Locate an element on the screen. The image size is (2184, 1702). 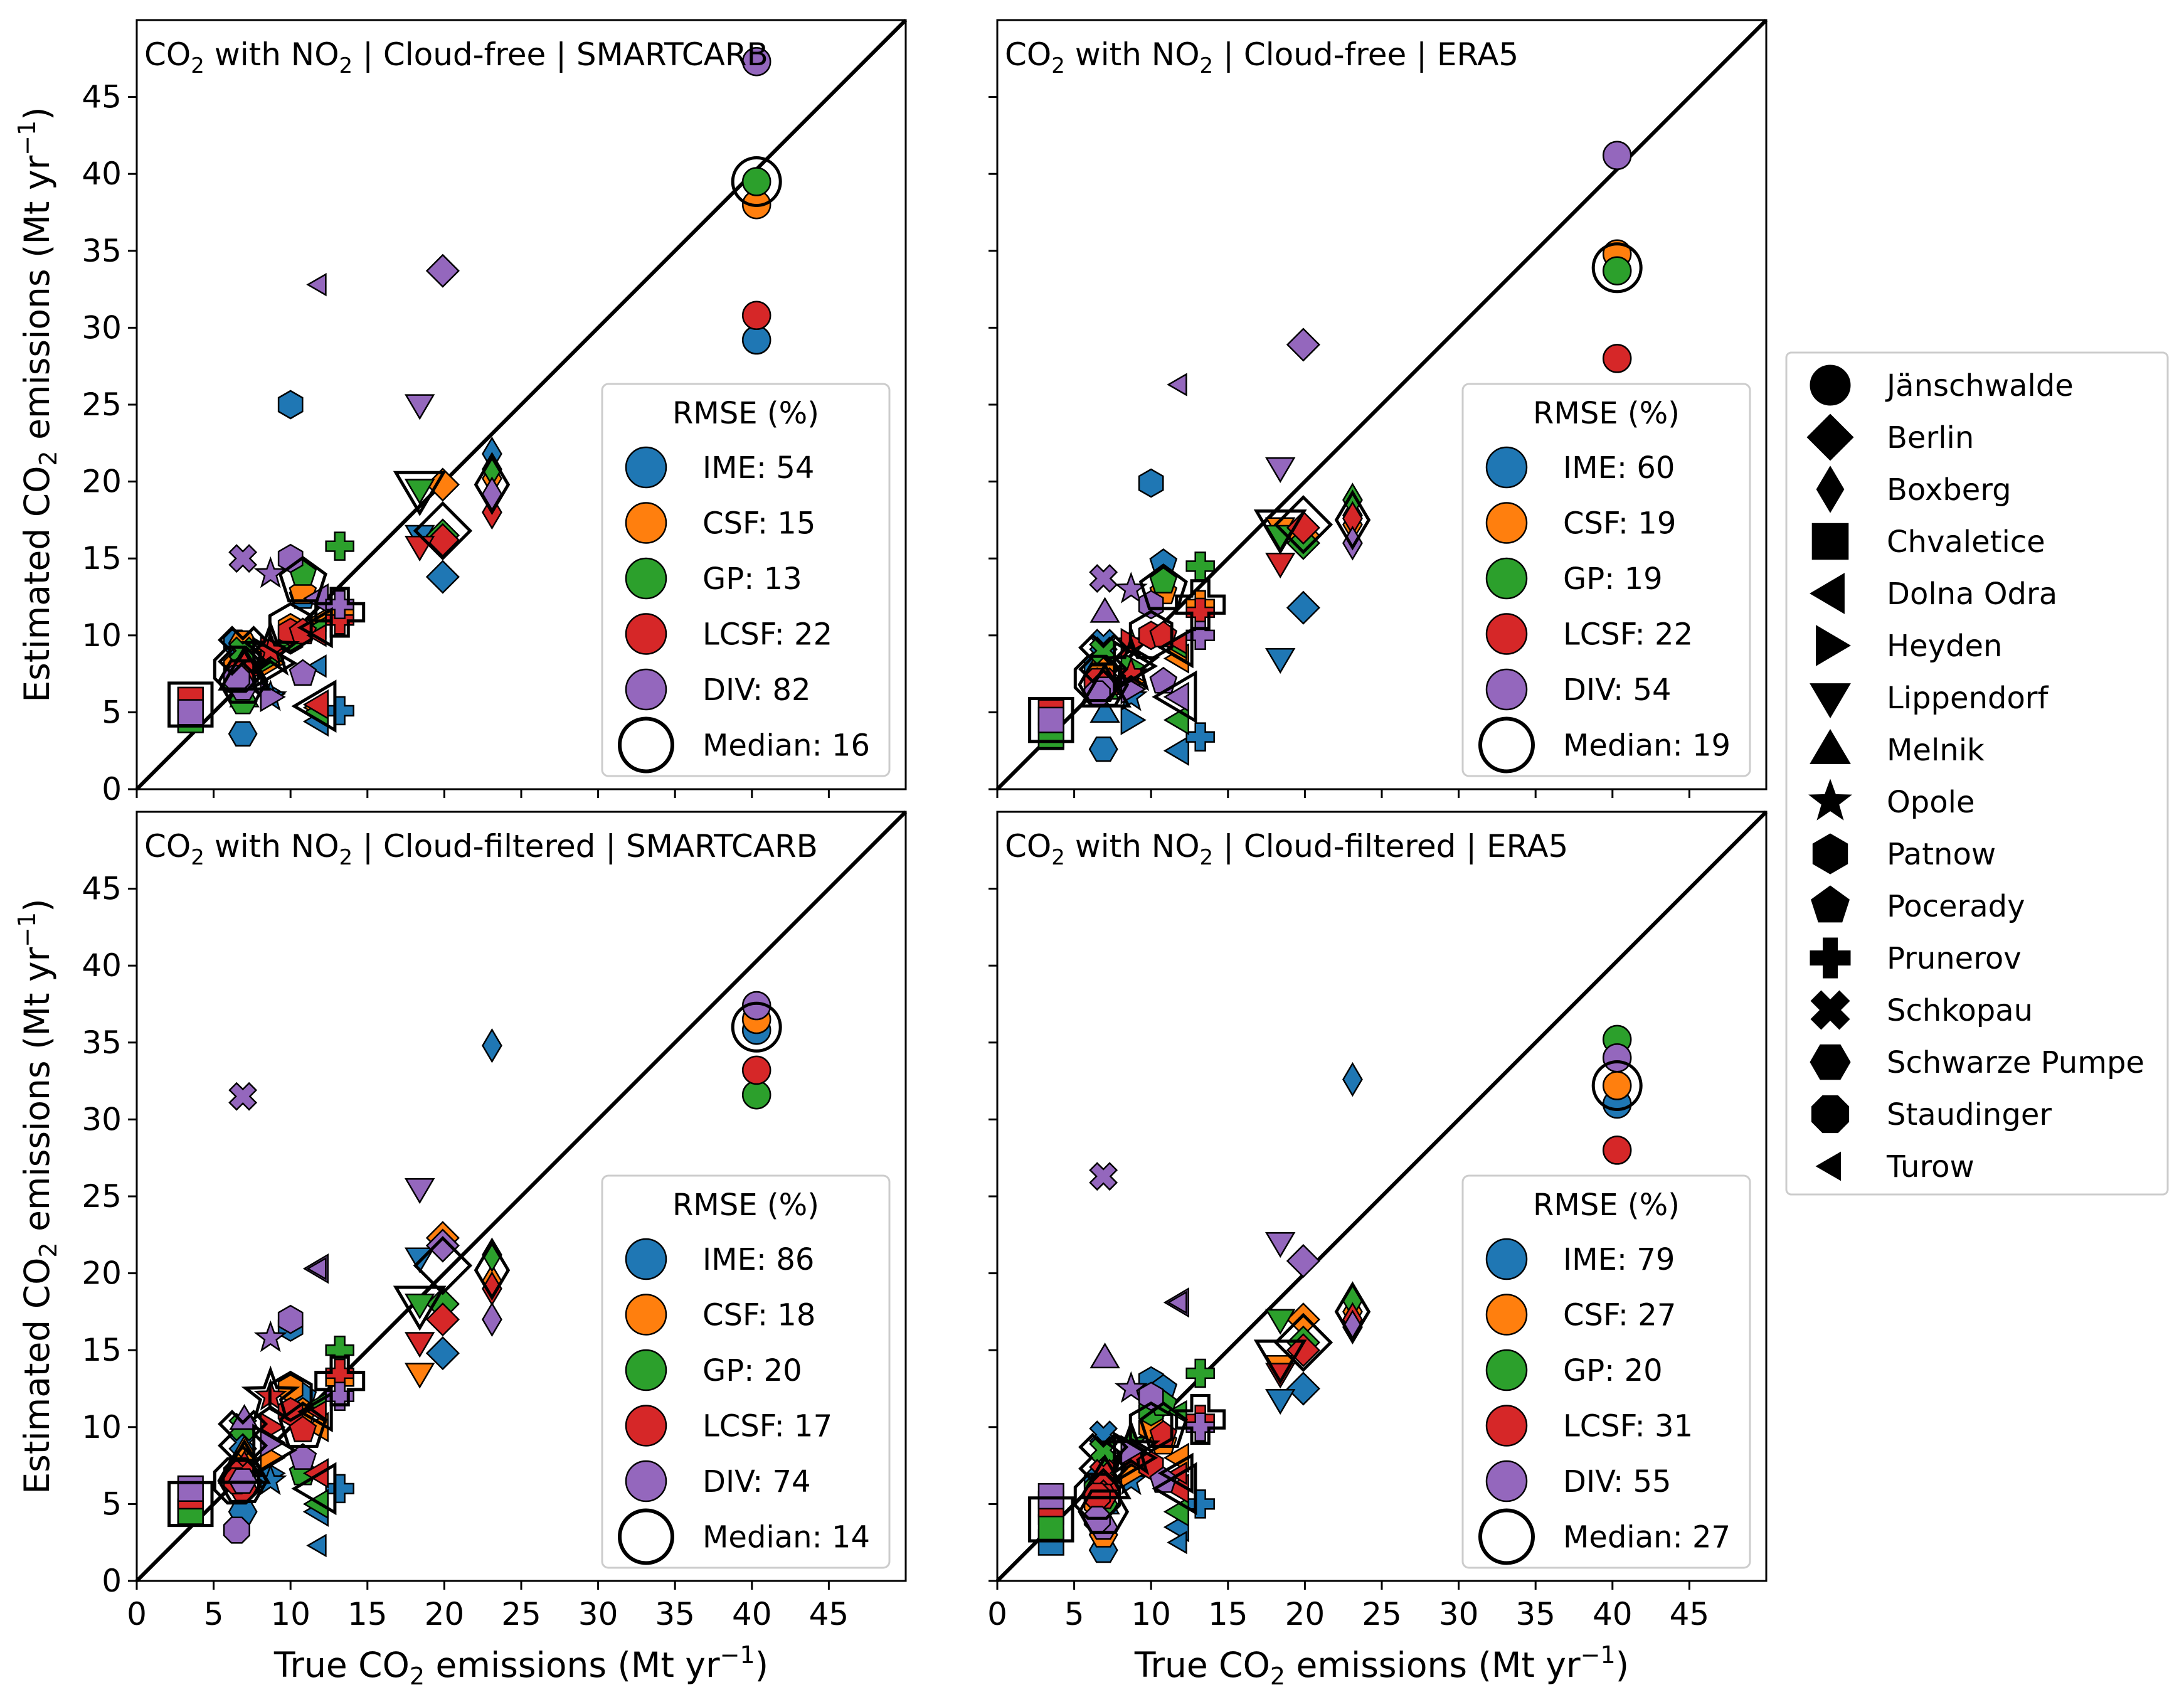
triangle-left-icon is located at coordinates (1827, 593).